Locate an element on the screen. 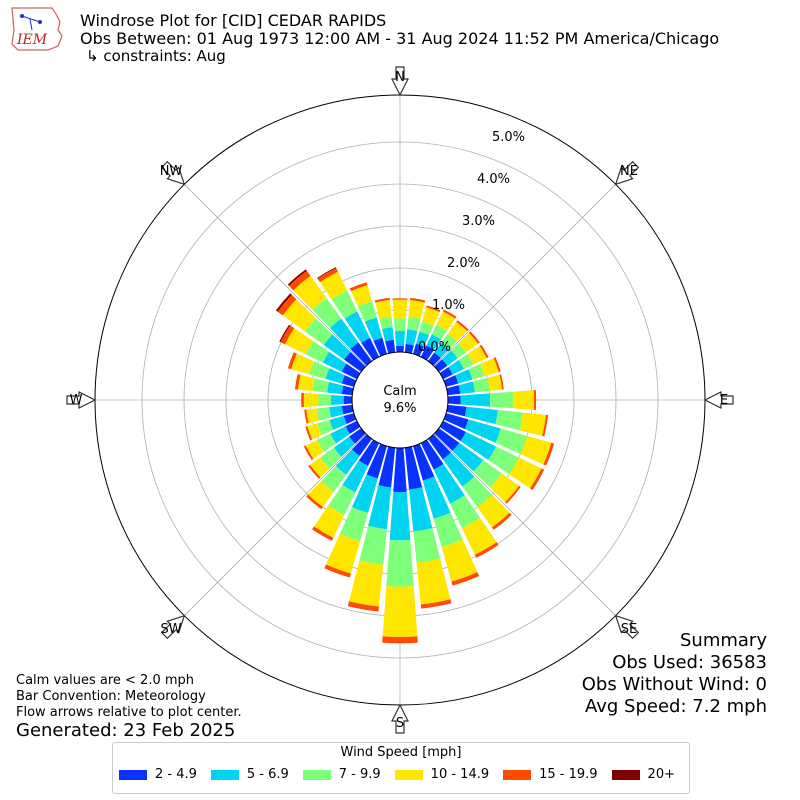 The width and height of the screenshot is (800, 800). constraints: ↳ constraints: Aug is located at coordinates (156, 56).